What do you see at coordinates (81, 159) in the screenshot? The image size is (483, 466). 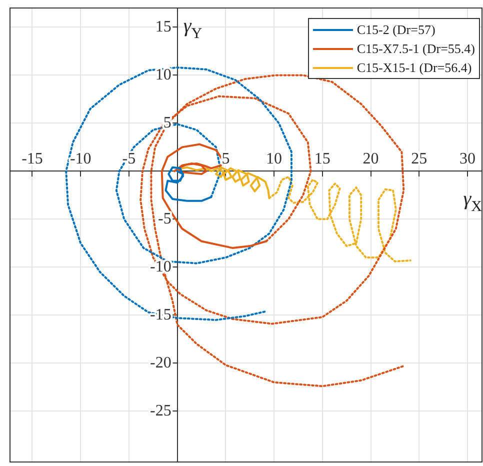 I see `x-tick-label: -10` at bounding box center [81, 159].